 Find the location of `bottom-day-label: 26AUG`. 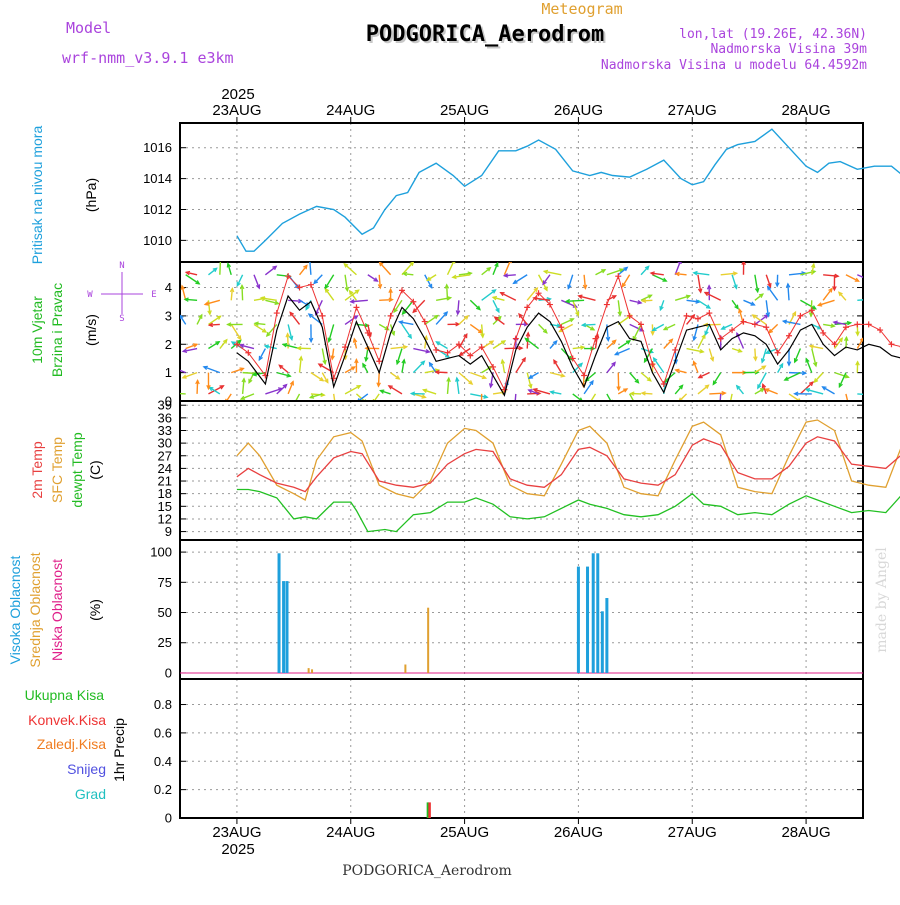

bottom-day-label: 26AUG is located at coordinates (578, 832).